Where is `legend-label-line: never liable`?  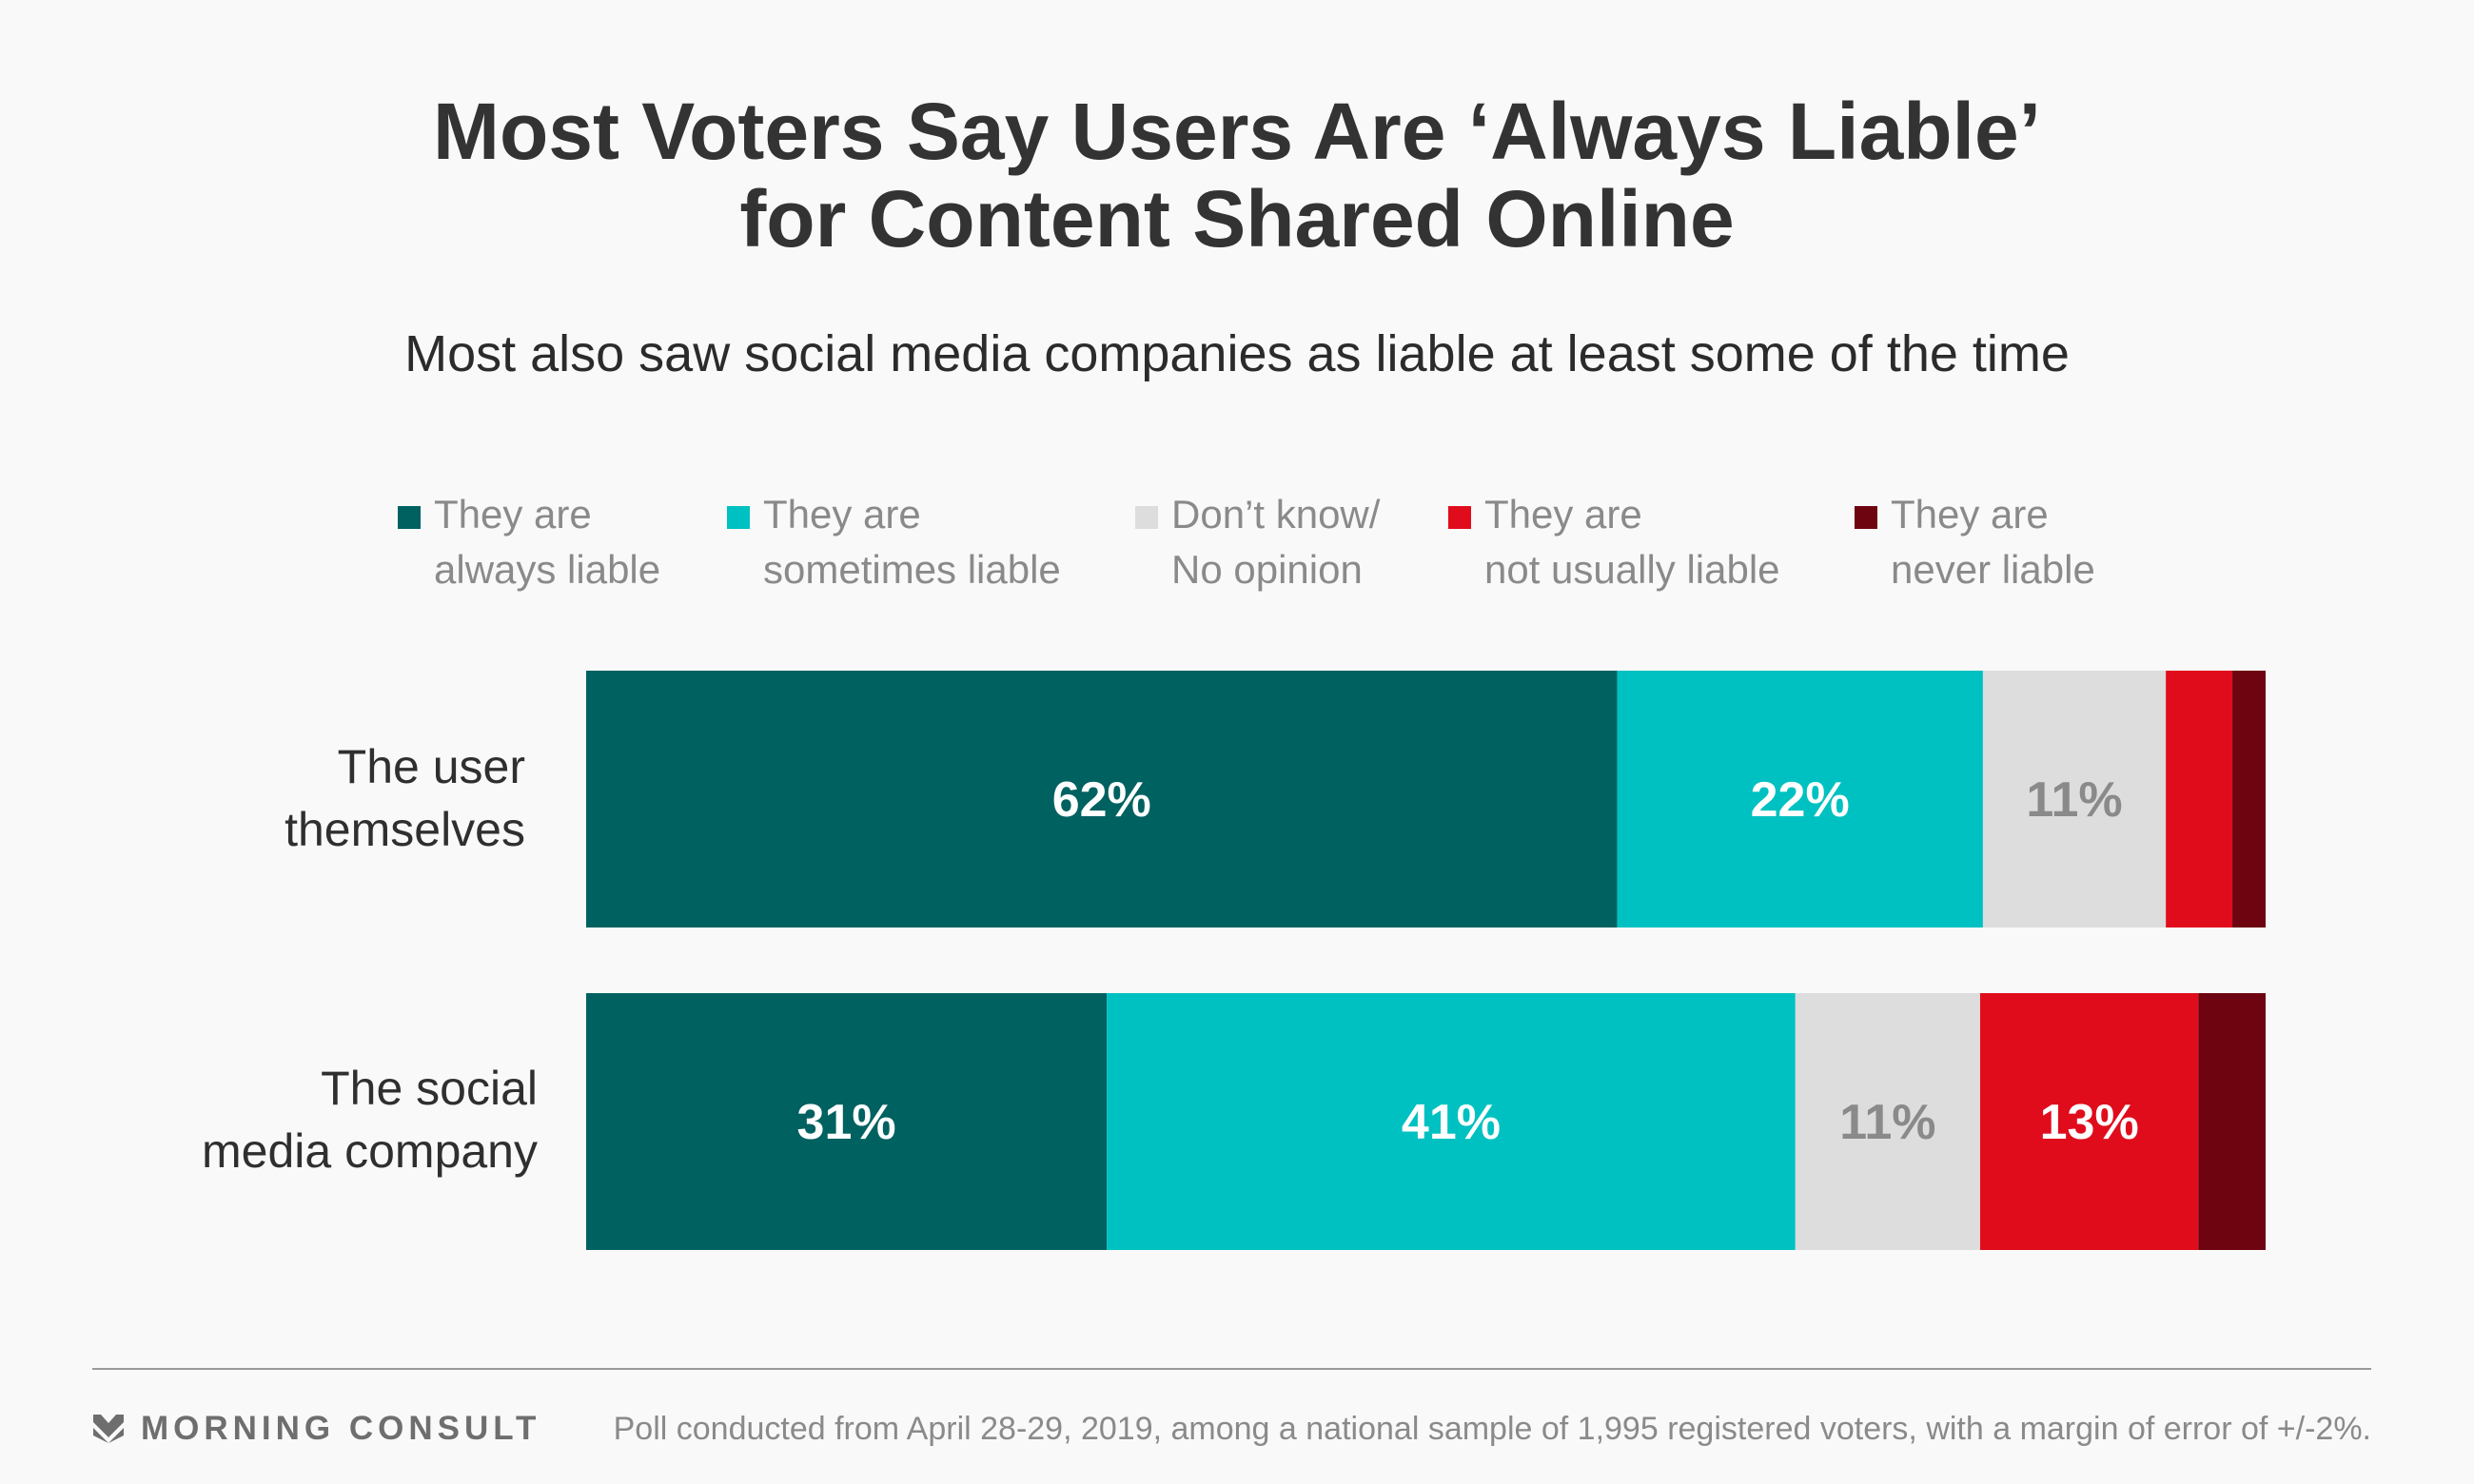
legend-label-line: never liable is located at coordinates (1993, 569).